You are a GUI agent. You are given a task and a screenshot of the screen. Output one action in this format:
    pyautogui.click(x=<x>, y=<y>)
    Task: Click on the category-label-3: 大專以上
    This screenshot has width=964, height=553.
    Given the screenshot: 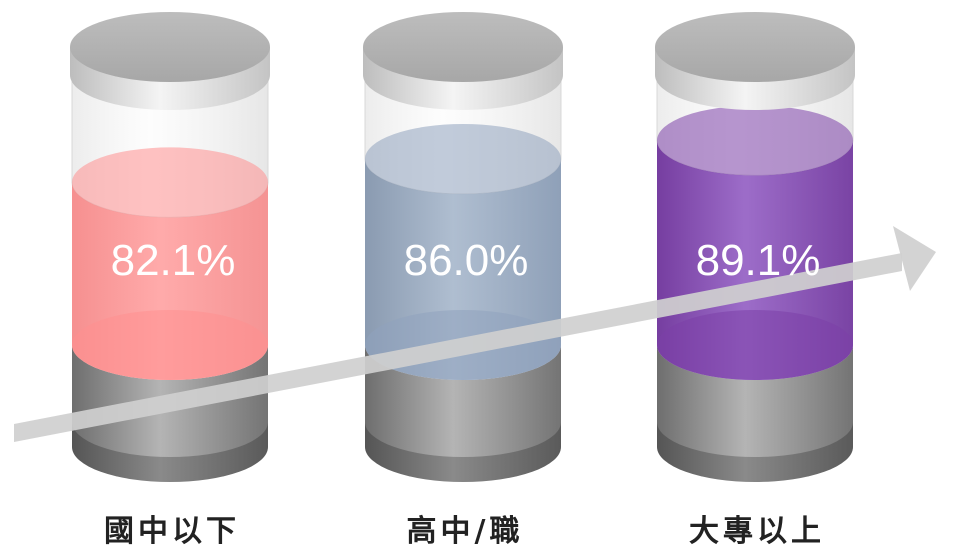 What is the action you would take?
    pyautogui.click(x=757, y=531)
    